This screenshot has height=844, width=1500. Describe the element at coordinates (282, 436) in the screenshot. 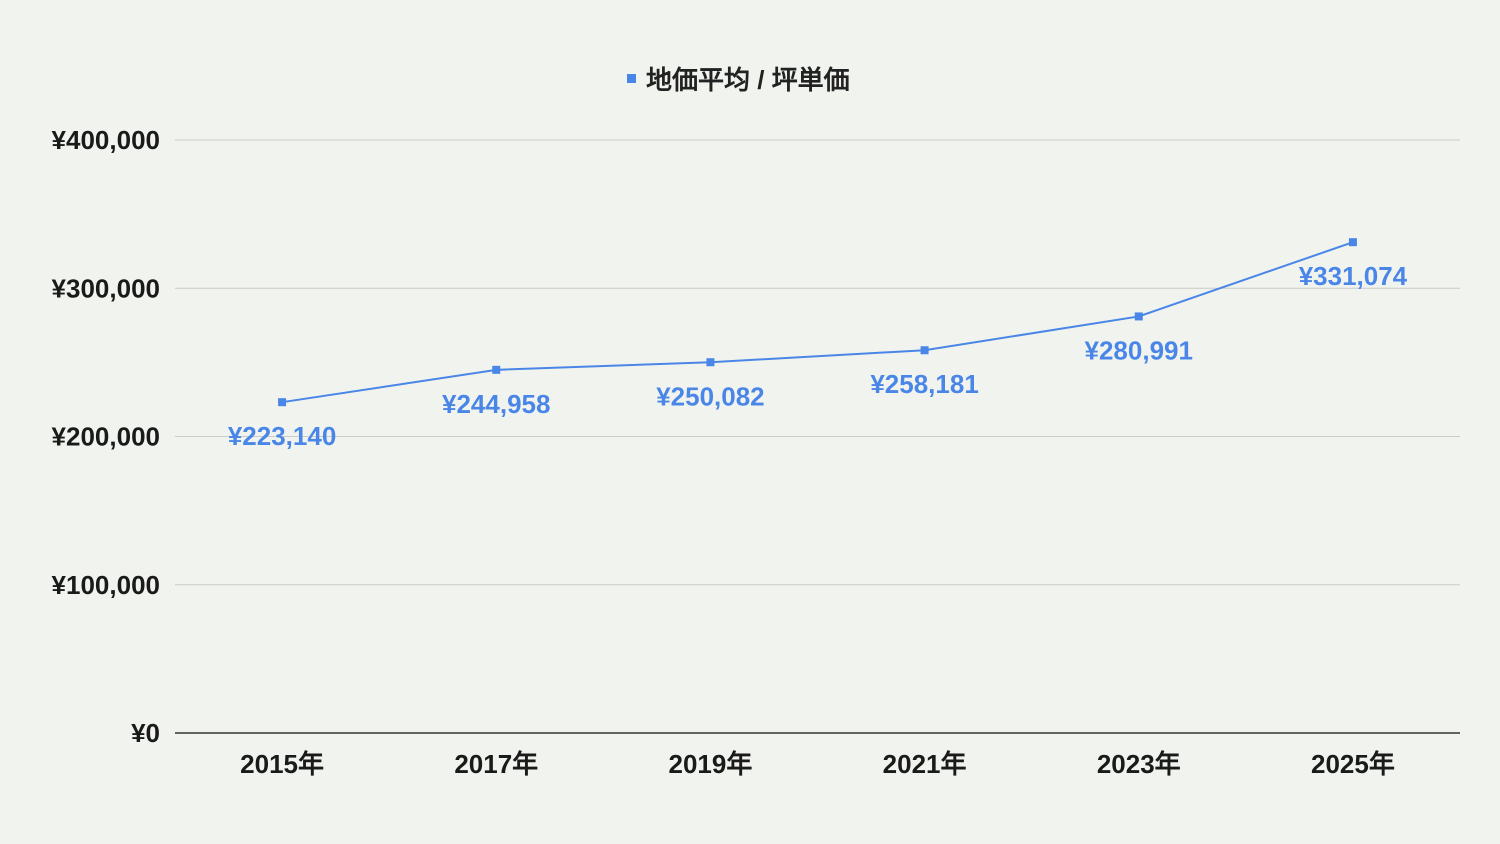

I see `data-label: ¥223,140` at that location.